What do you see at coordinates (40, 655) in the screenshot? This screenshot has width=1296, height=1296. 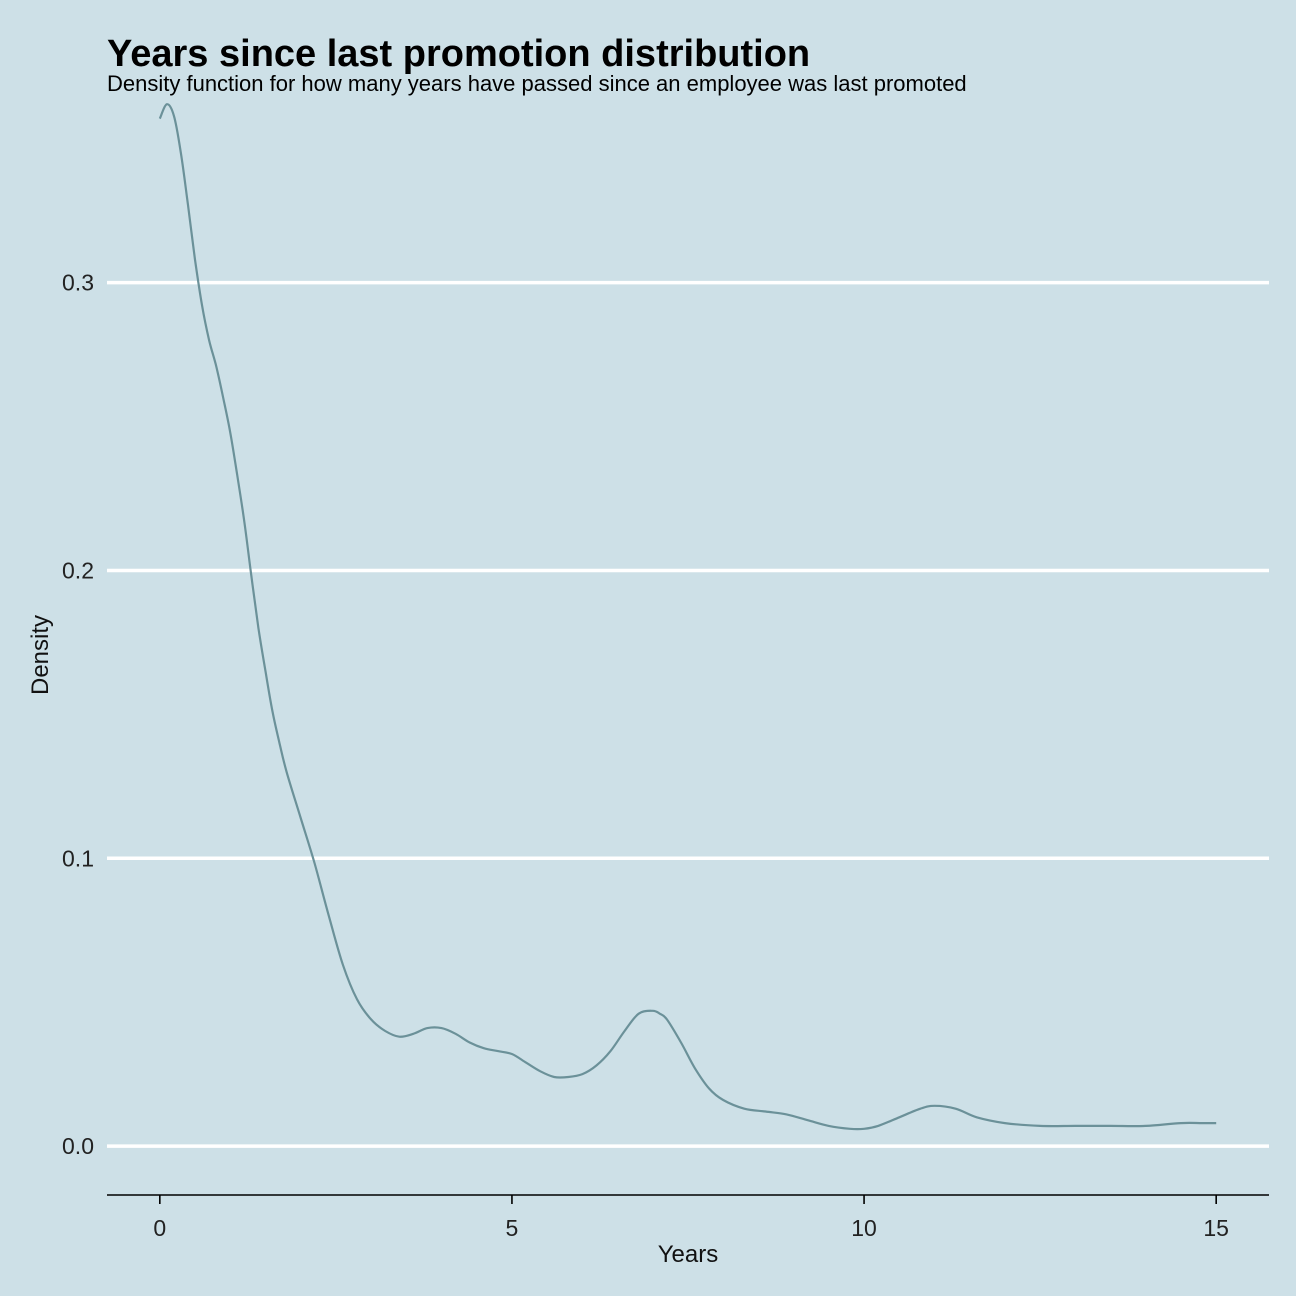 I see `y-axis-label: Density` at bounding box center [40, 655].